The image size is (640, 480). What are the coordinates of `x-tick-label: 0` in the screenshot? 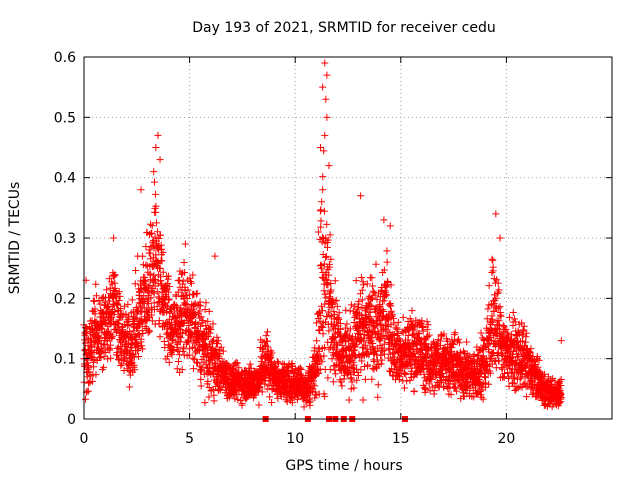 It's located at (84, 439).